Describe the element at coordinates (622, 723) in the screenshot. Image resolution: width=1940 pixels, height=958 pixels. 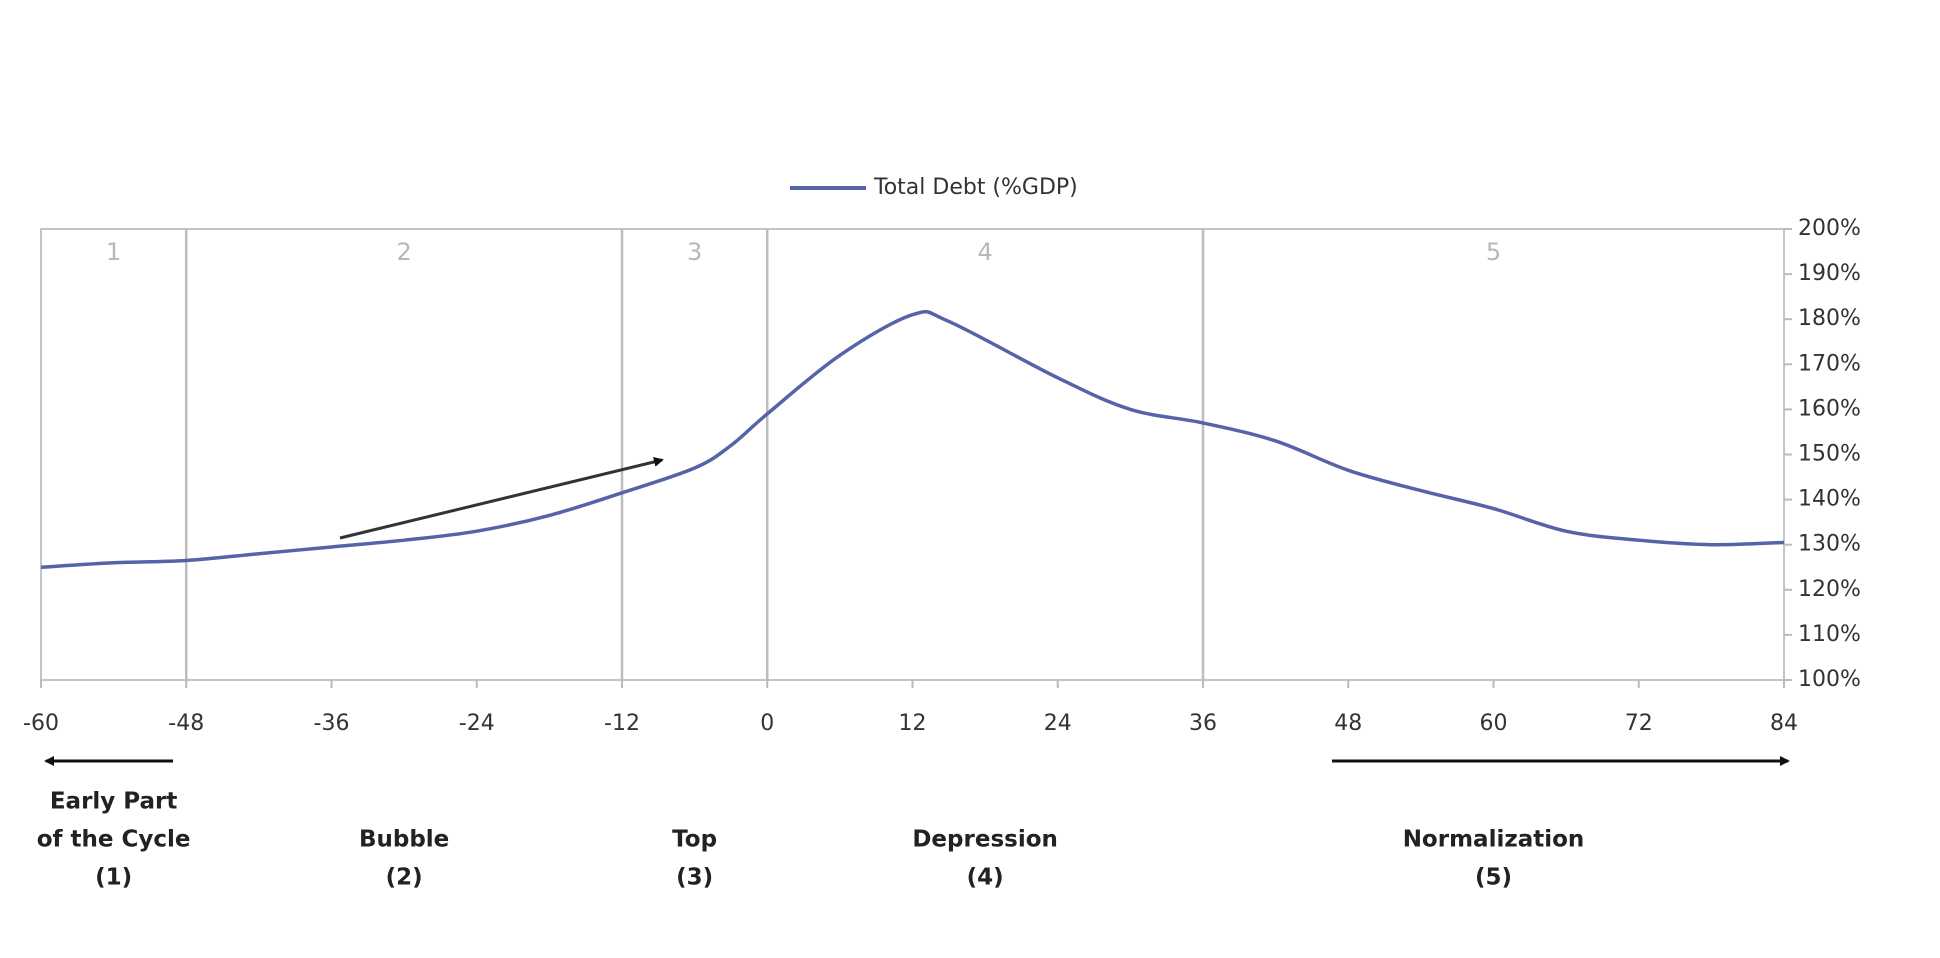
I see `x-tick-label: -12` at that location.